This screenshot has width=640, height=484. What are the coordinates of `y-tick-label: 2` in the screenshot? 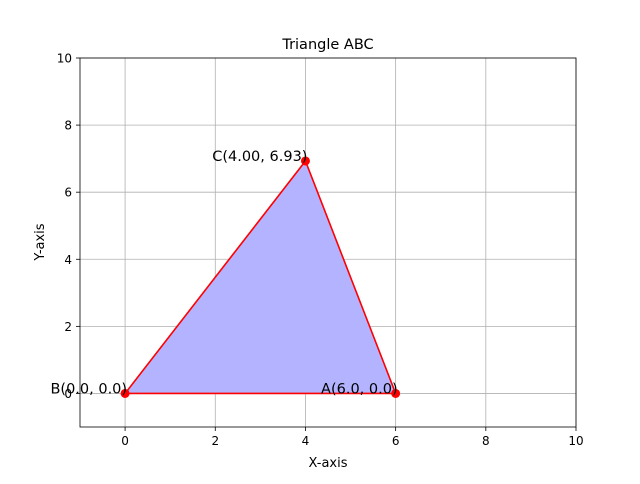 It's located at (68, 327).